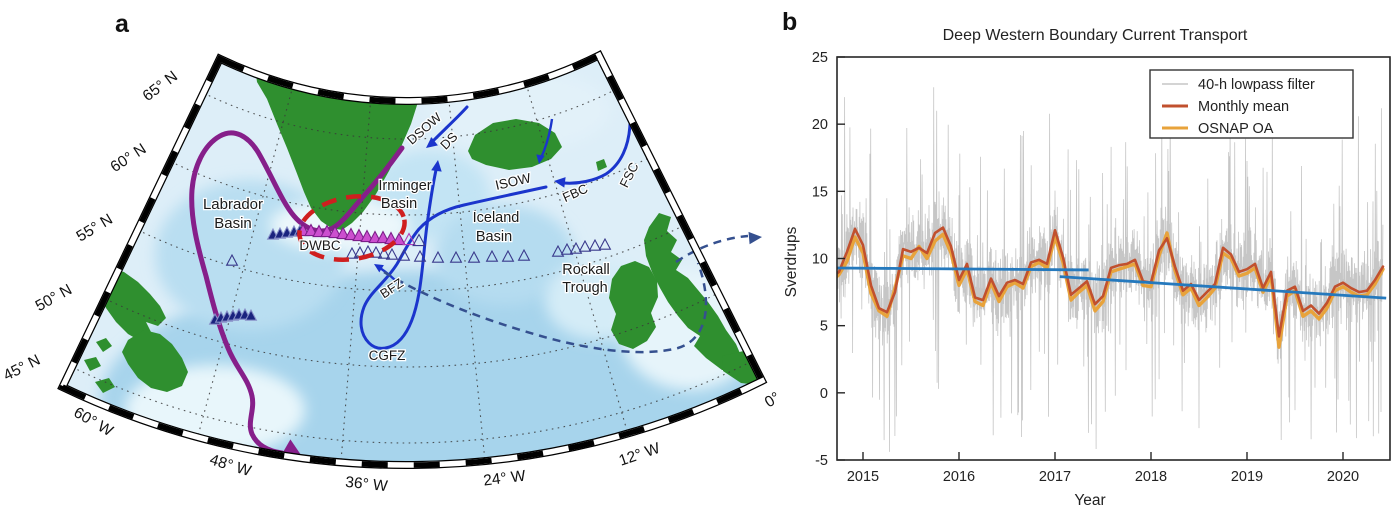 This screenshot has width=1400, height=516. Describe the element at coordinates (820, 260) in the screenshot. I see `y-tick-label-10: 10` at that location.